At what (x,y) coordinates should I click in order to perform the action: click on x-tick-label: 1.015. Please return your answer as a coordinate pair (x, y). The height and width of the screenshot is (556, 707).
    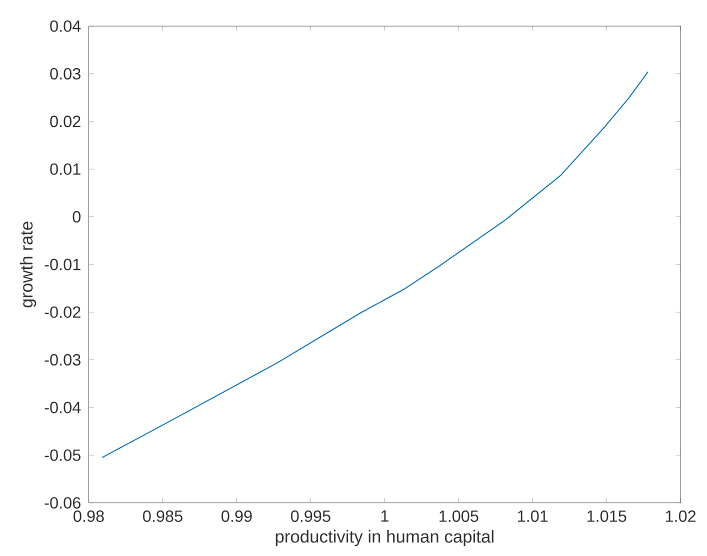
    Looking at the image, I should click on (606, 516).